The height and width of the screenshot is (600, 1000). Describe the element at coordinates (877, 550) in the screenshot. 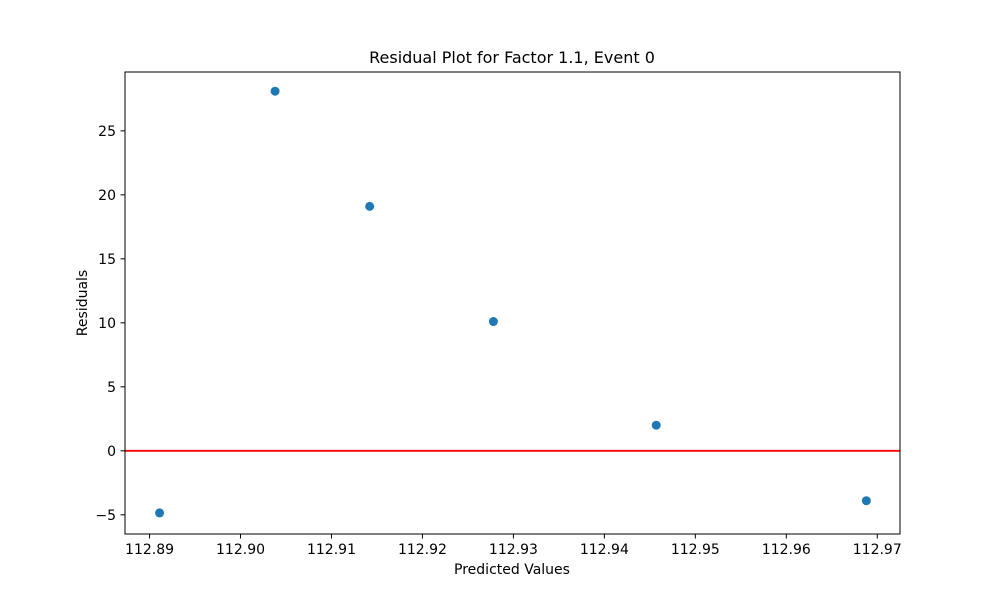

I see `x-tick-label-8: 112.97` at that location.